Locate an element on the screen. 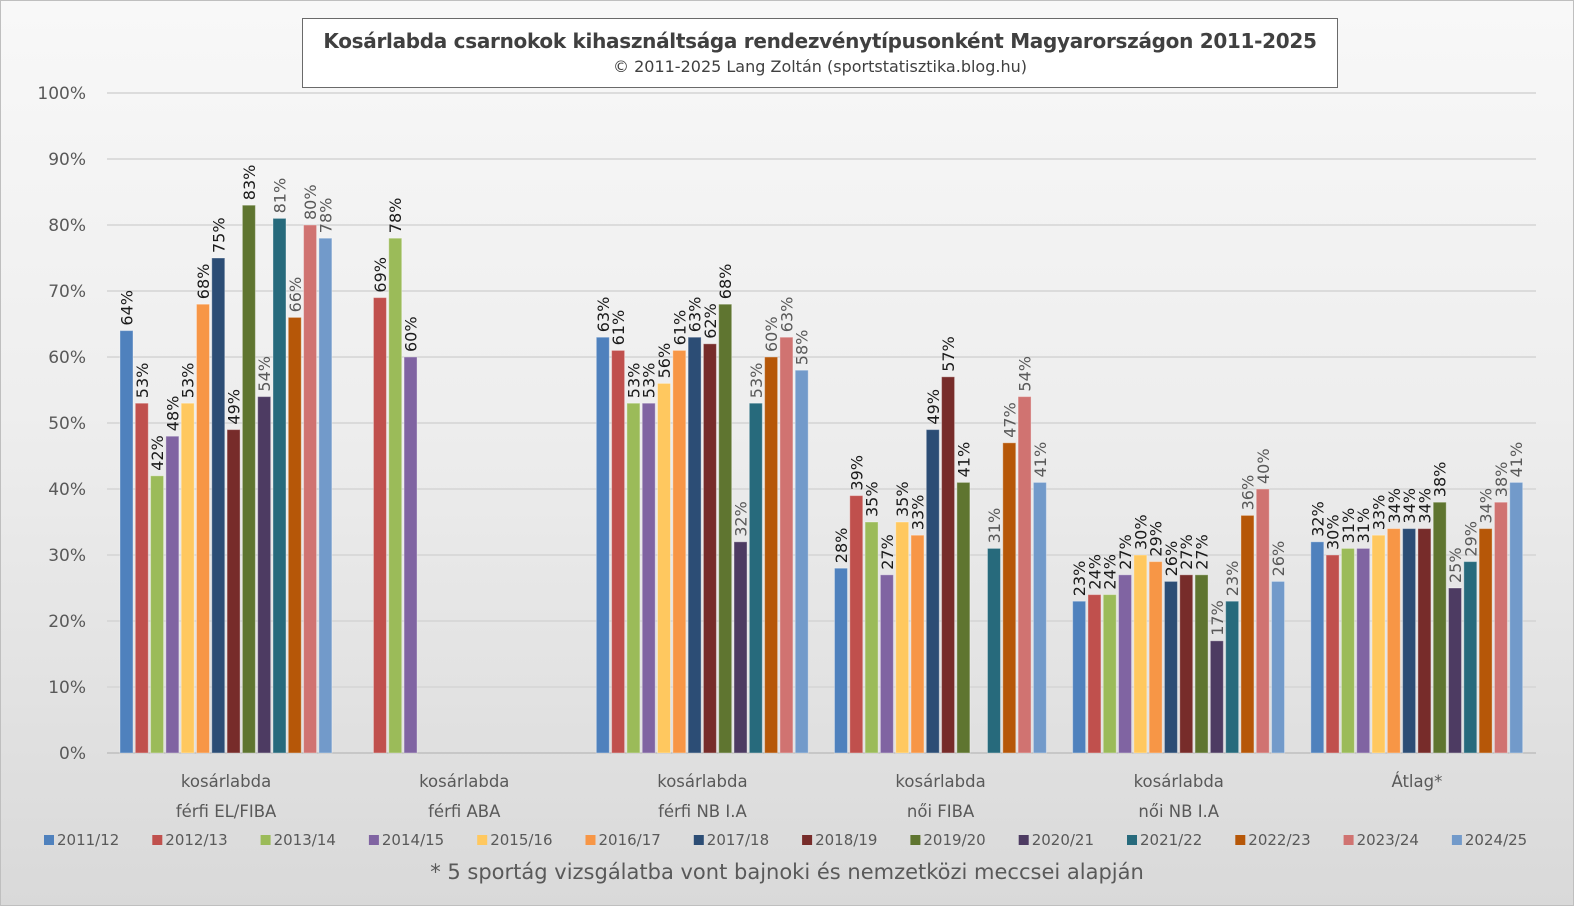 The width and height of the screenshot is (1574, 906). y-tick-label: 40% is located at coordinates (67, 490).